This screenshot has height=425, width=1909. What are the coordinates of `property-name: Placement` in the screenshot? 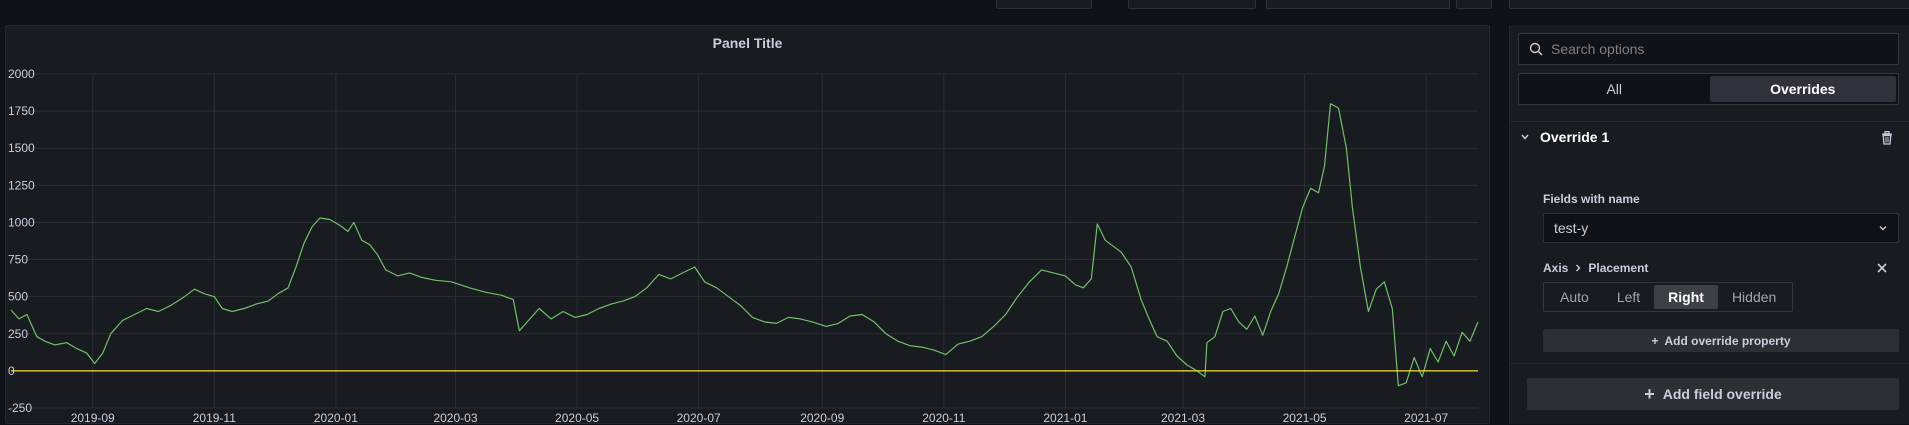 It's located at (1618, 268).